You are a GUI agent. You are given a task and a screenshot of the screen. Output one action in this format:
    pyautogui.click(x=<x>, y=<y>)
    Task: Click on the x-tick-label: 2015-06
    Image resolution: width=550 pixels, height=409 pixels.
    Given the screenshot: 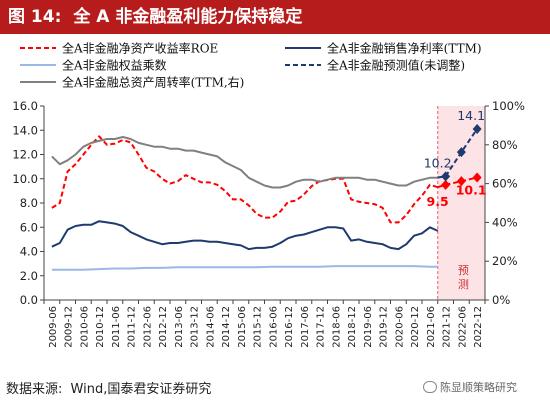 What is the action you would take?
    pyautogui.click(x=242, y=327)
    